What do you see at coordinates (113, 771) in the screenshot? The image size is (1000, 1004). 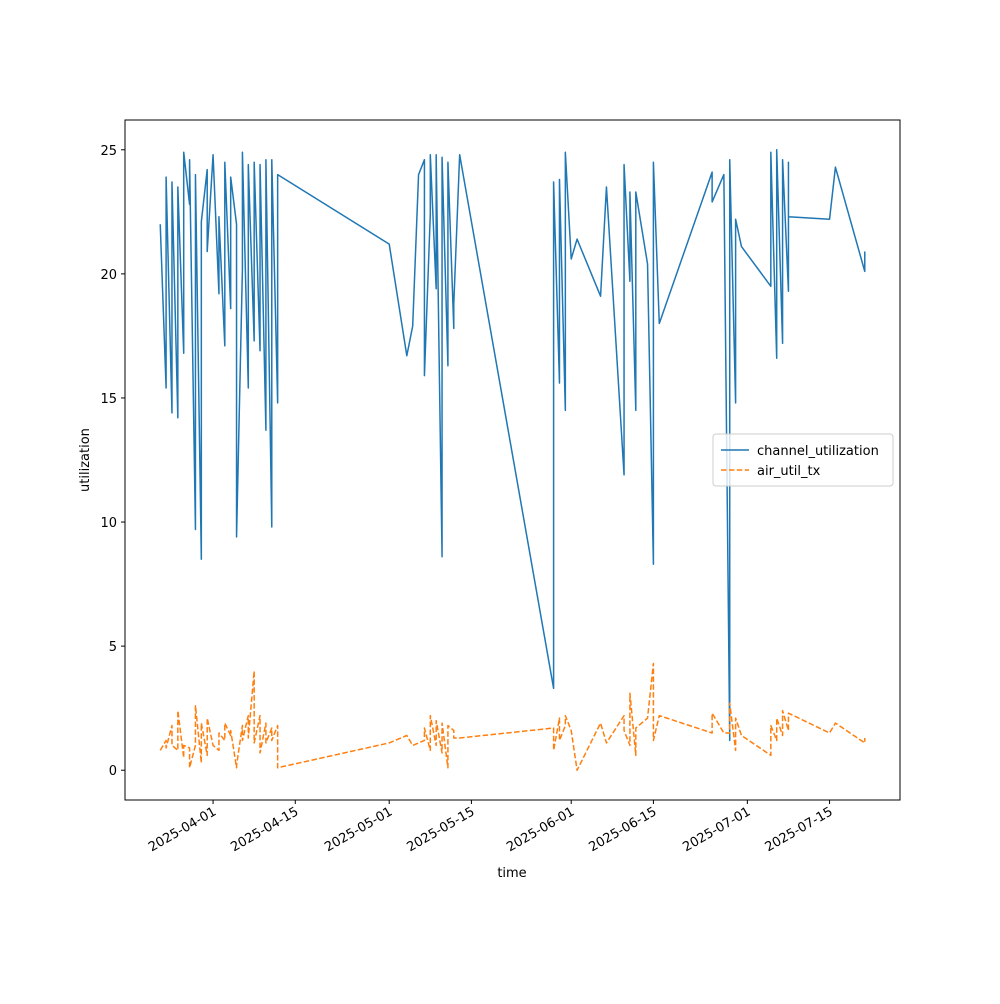 I see `y-tick-label: 0` at bounding box center [113, 771].